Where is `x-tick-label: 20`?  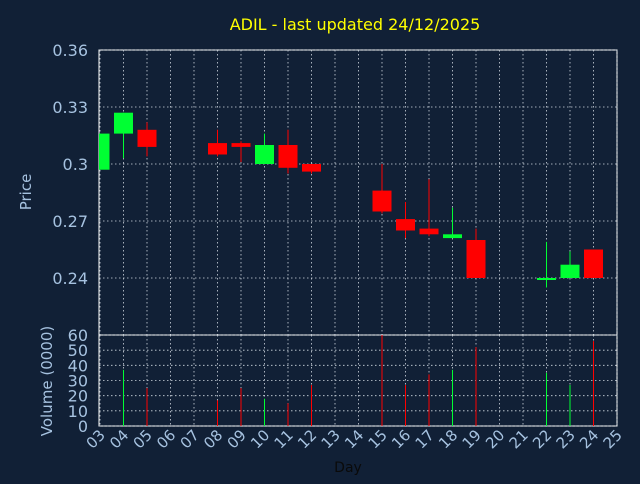
x-tick-label: 20 is located at coordinates (495, 439).